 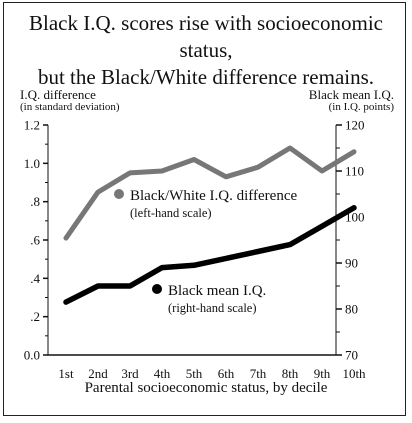 I want to click on mean-series-note: (right-hand scale), so click(x=212, y=308).